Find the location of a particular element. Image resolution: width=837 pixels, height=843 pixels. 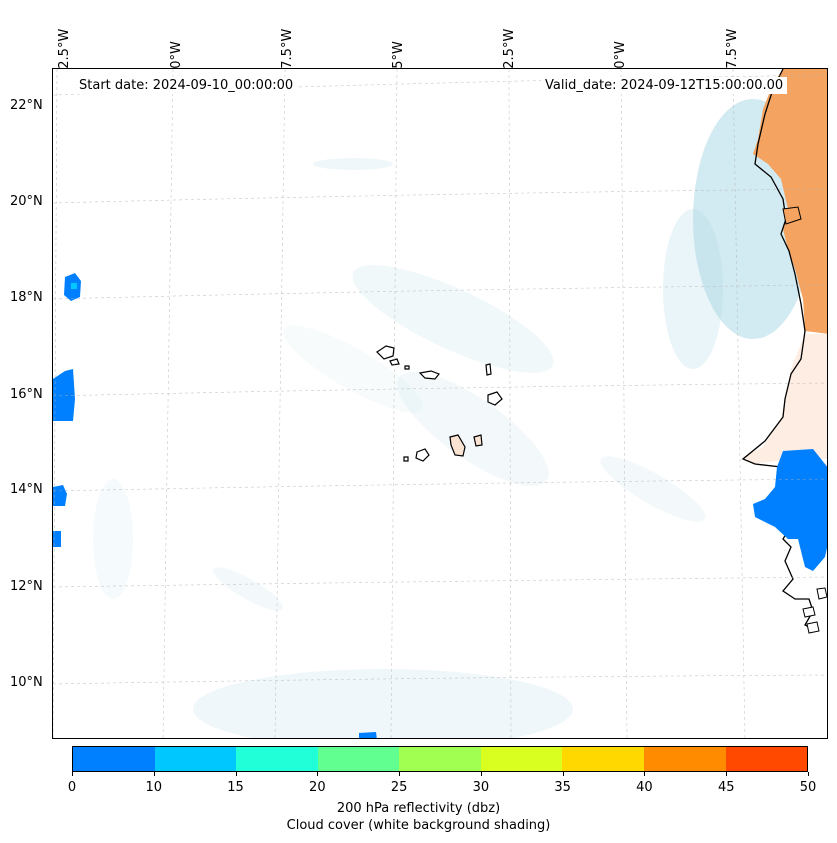

parallel-20n is located at coordinates (440, 196).